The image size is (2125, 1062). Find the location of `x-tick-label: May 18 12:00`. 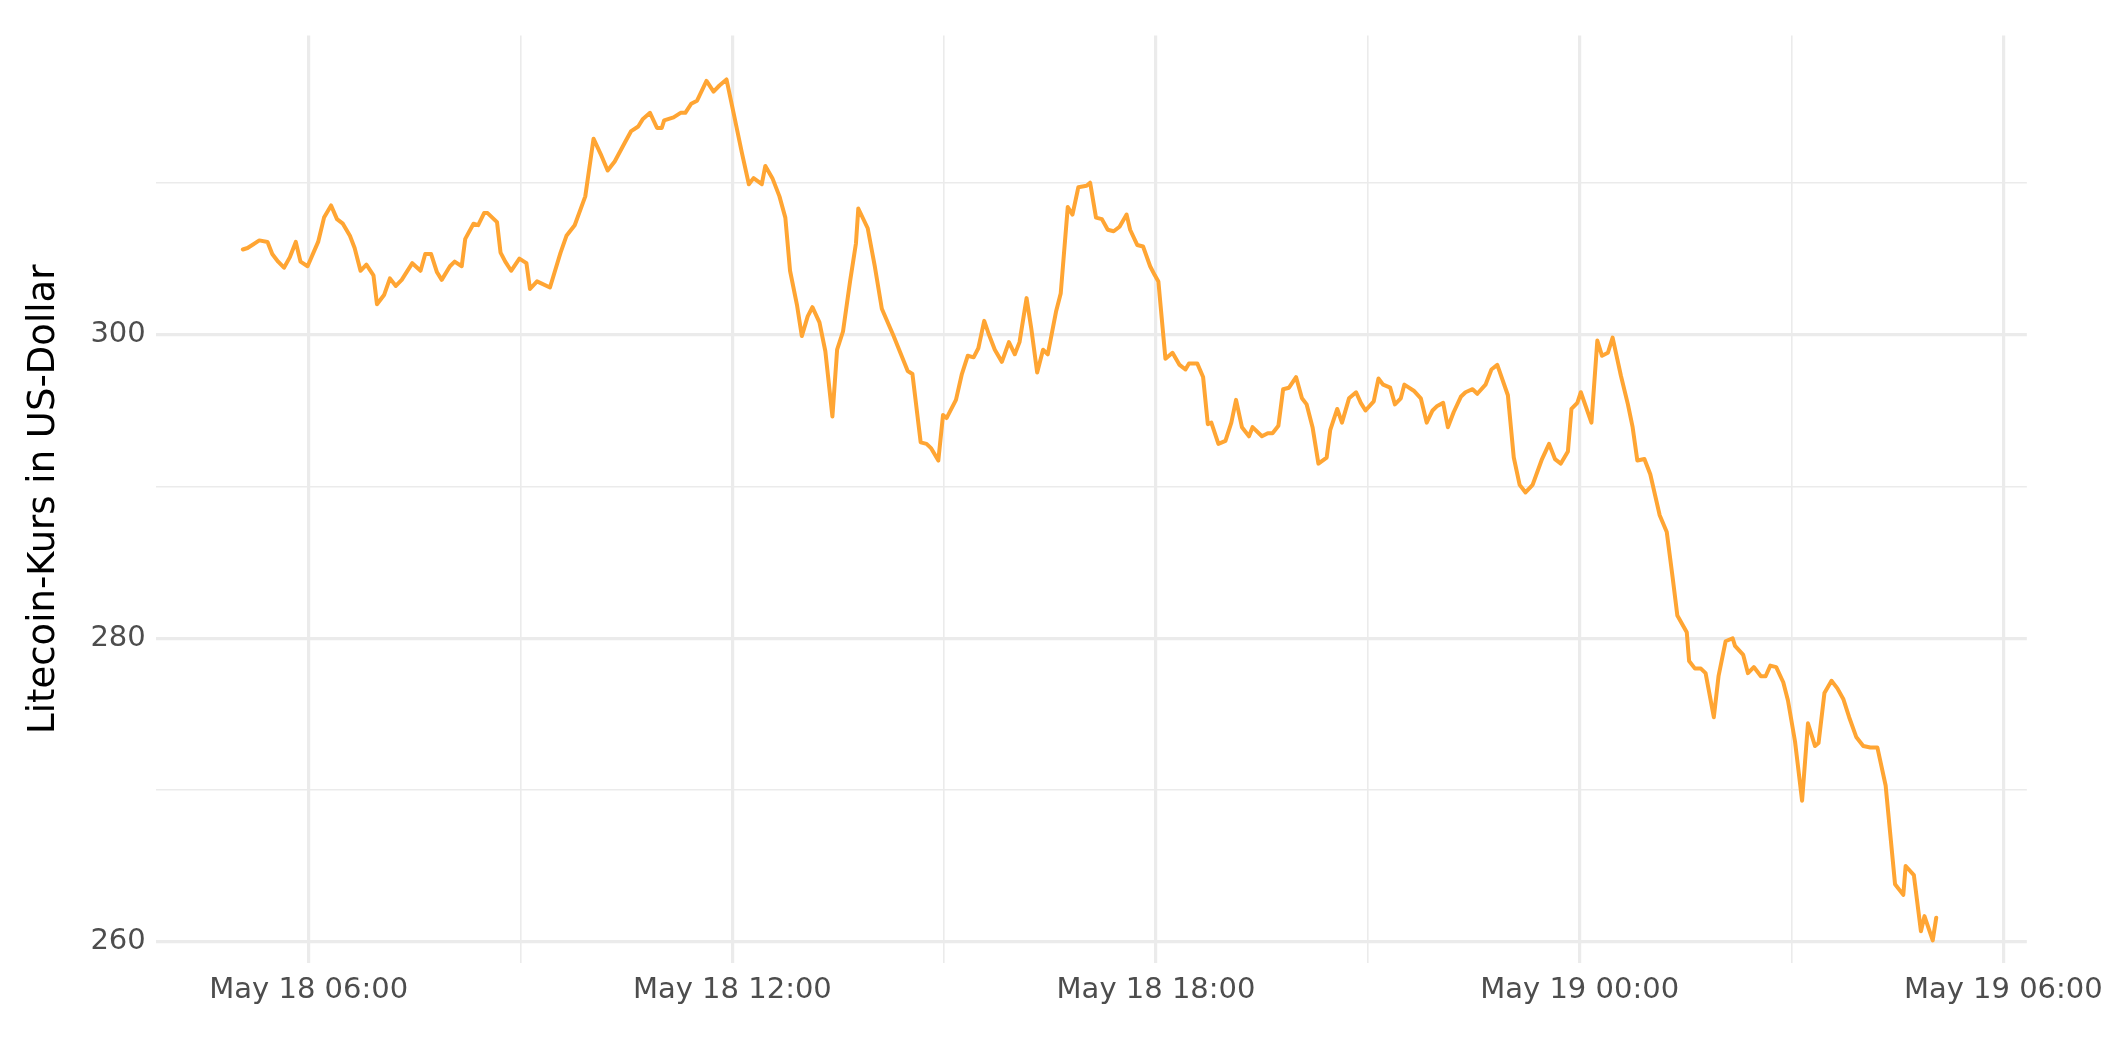

x-tick-label: May 18 12:00 is located at coordinates (732, 988).